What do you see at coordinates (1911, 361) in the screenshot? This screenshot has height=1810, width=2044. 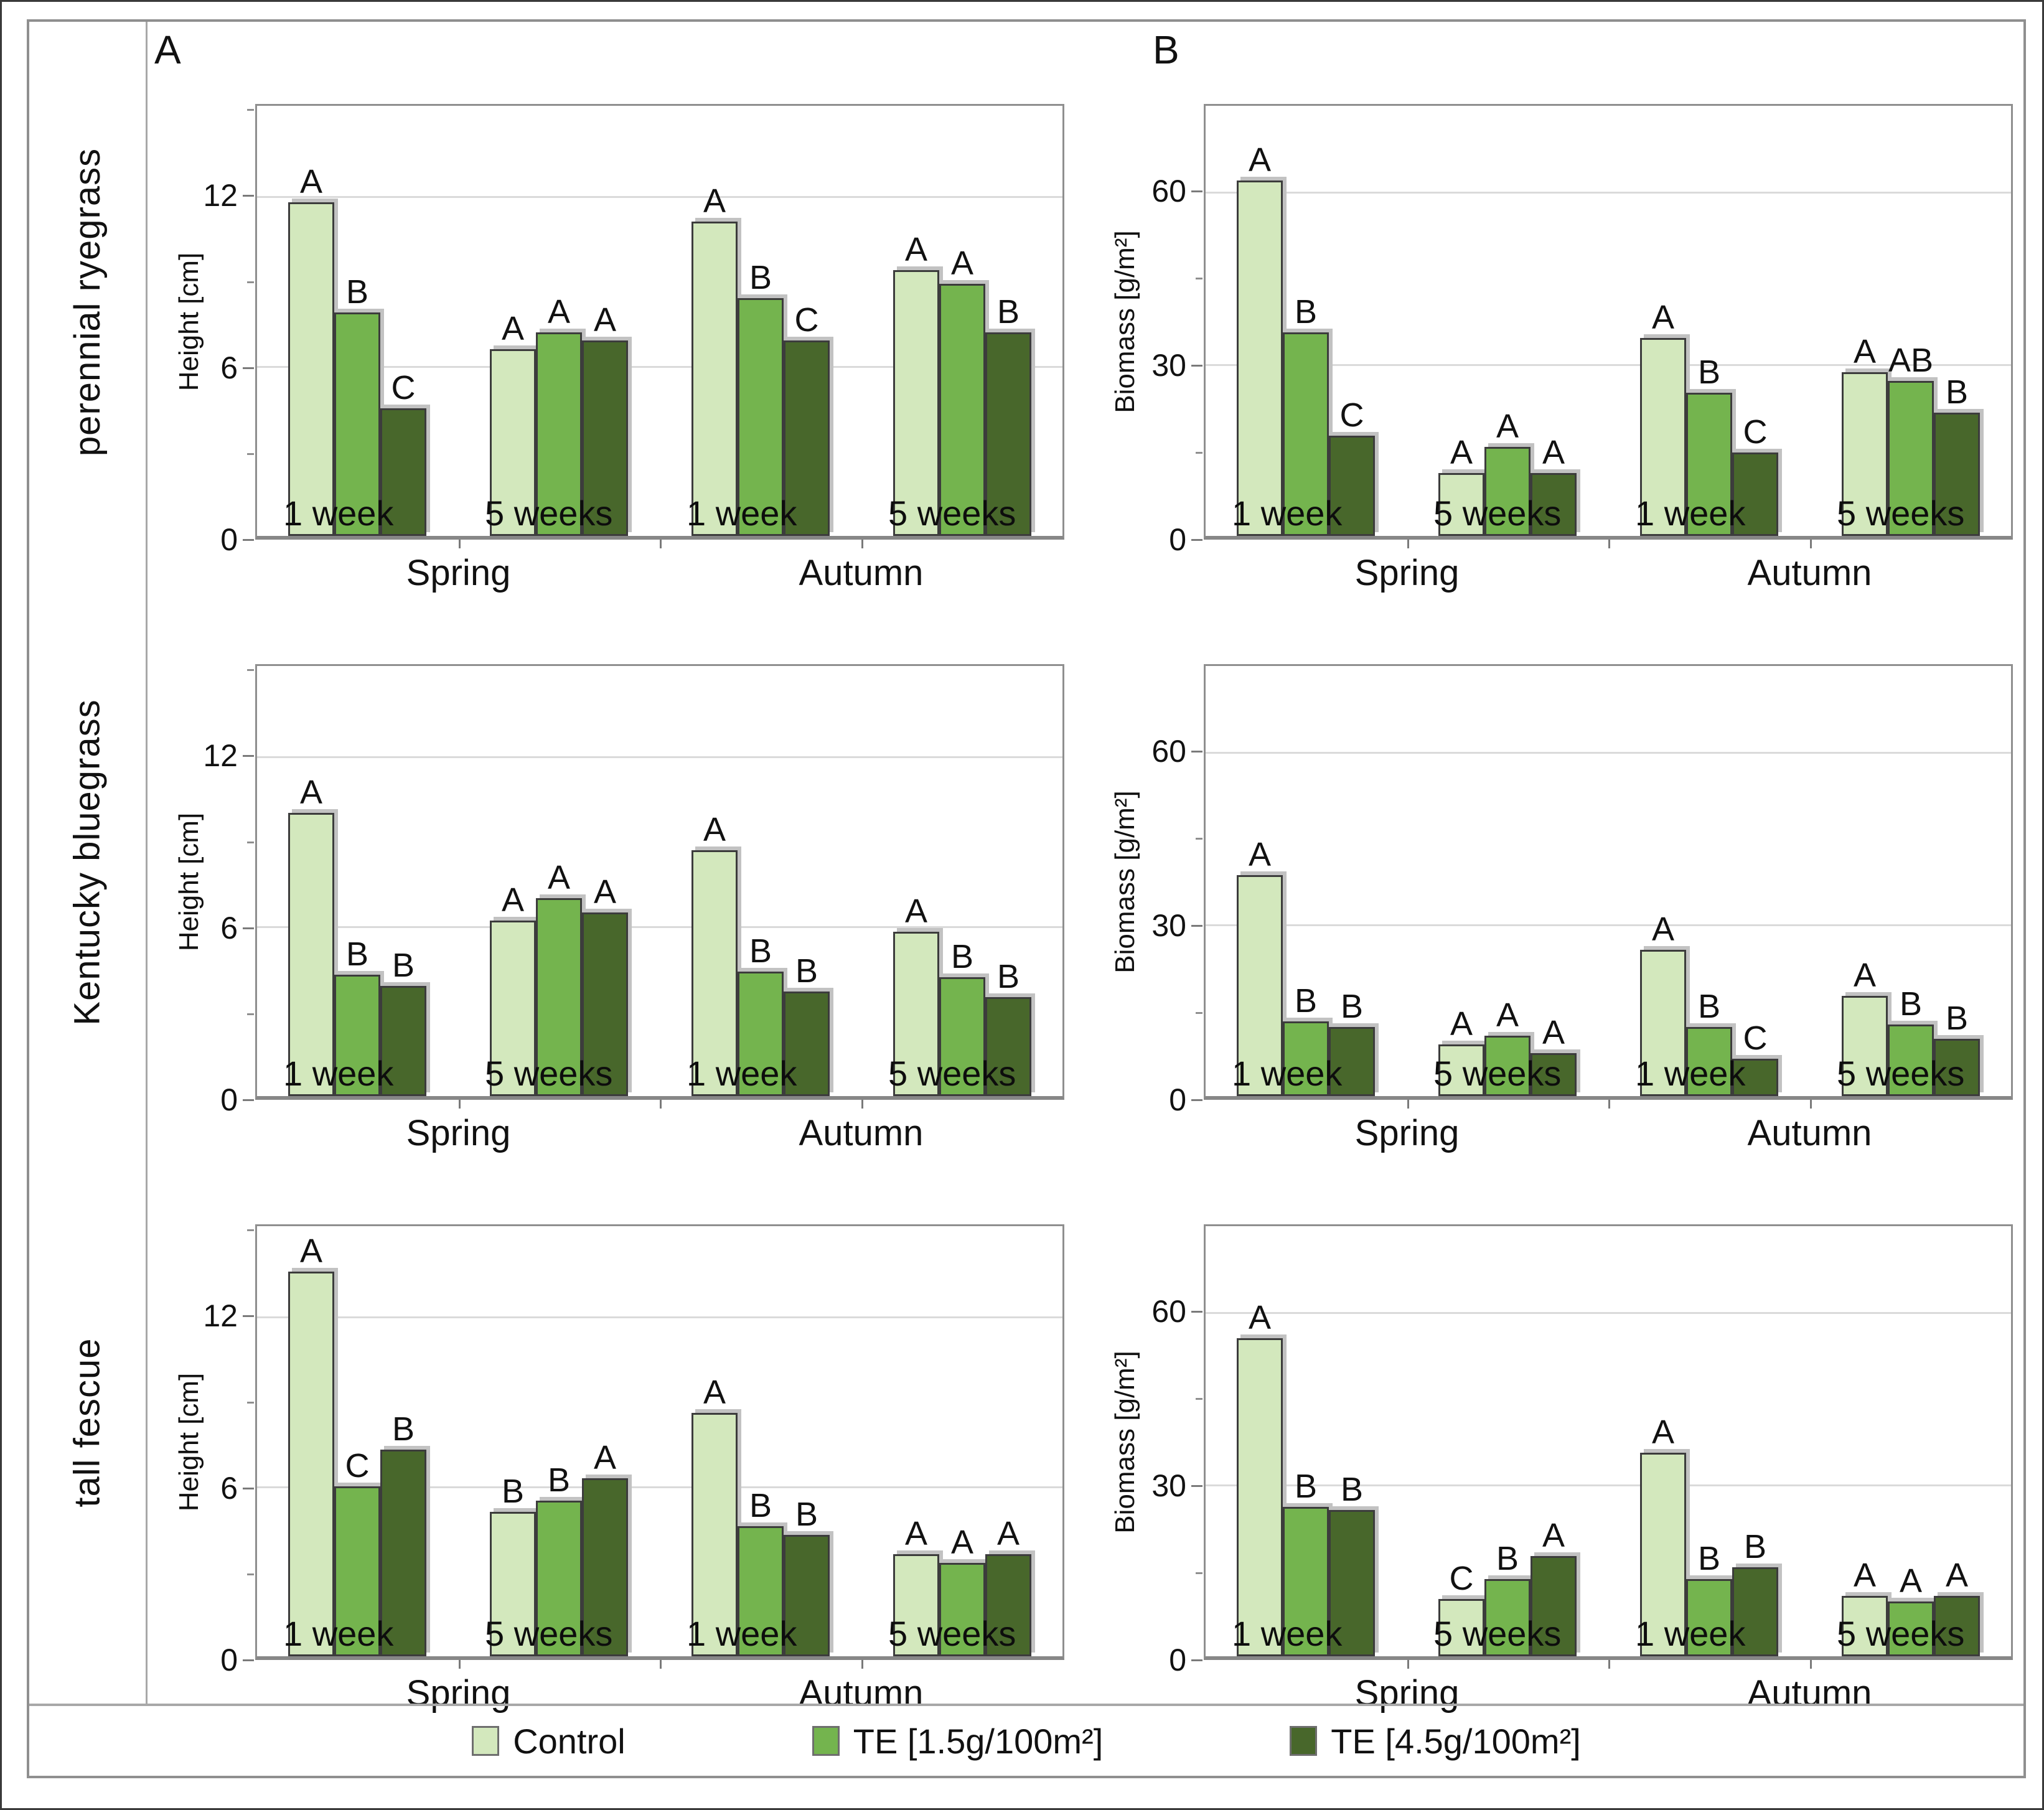 I see `significance-letter: AB` at bounding box center [1911, 361].